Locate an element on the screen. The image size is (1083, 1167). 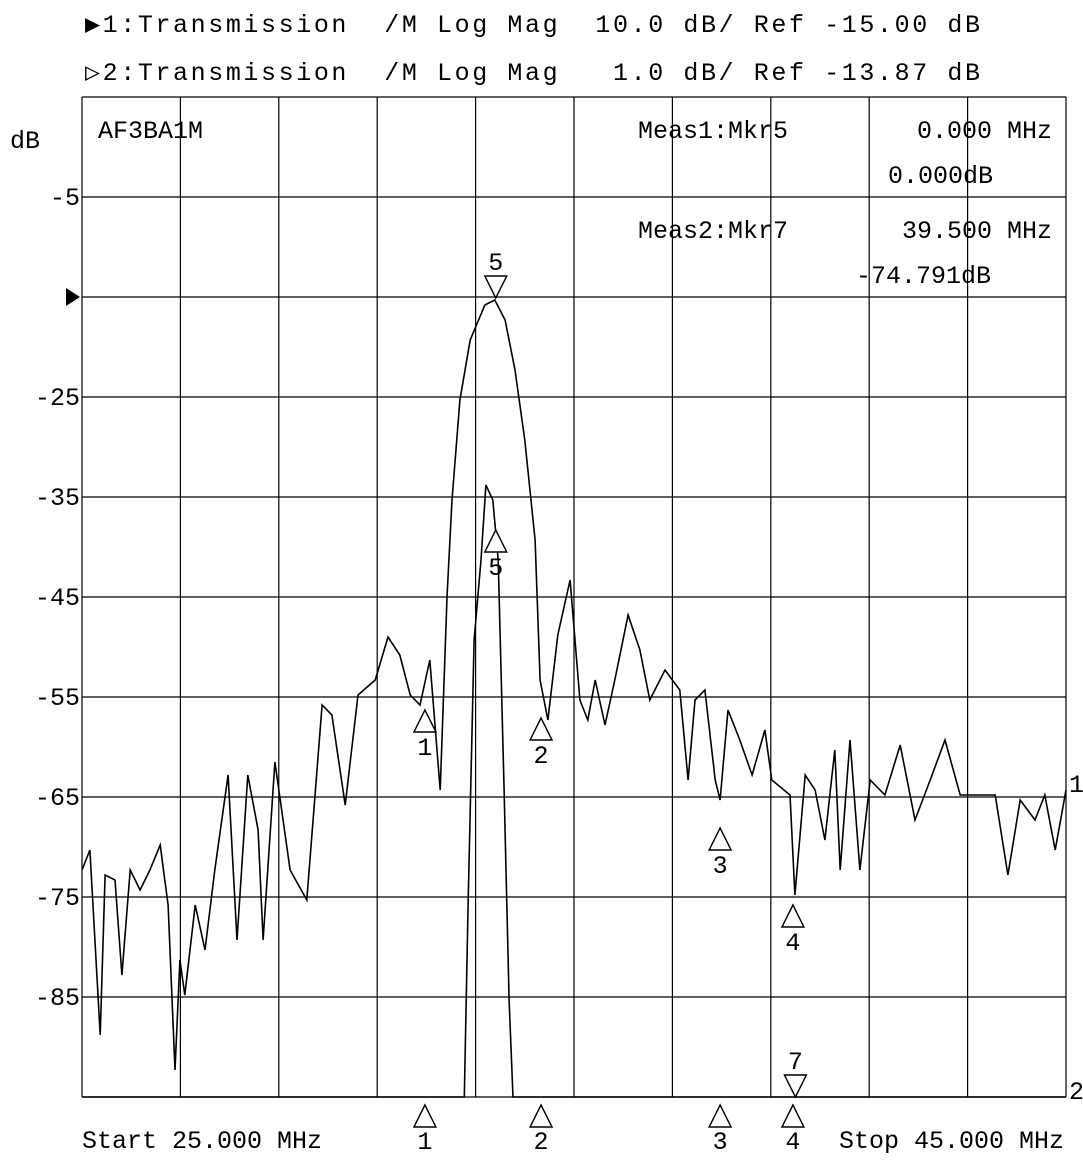
trace-end-label: 2 is located at coordinates (1076, 1092).